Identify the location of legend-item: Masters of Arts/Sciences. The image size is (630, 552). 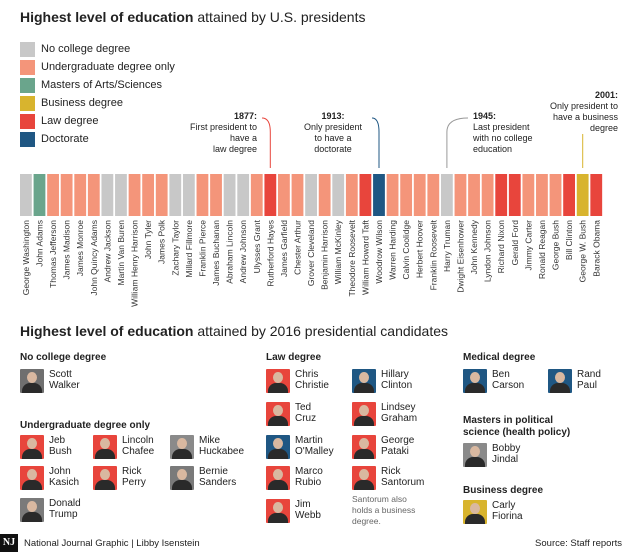
(91, 85).